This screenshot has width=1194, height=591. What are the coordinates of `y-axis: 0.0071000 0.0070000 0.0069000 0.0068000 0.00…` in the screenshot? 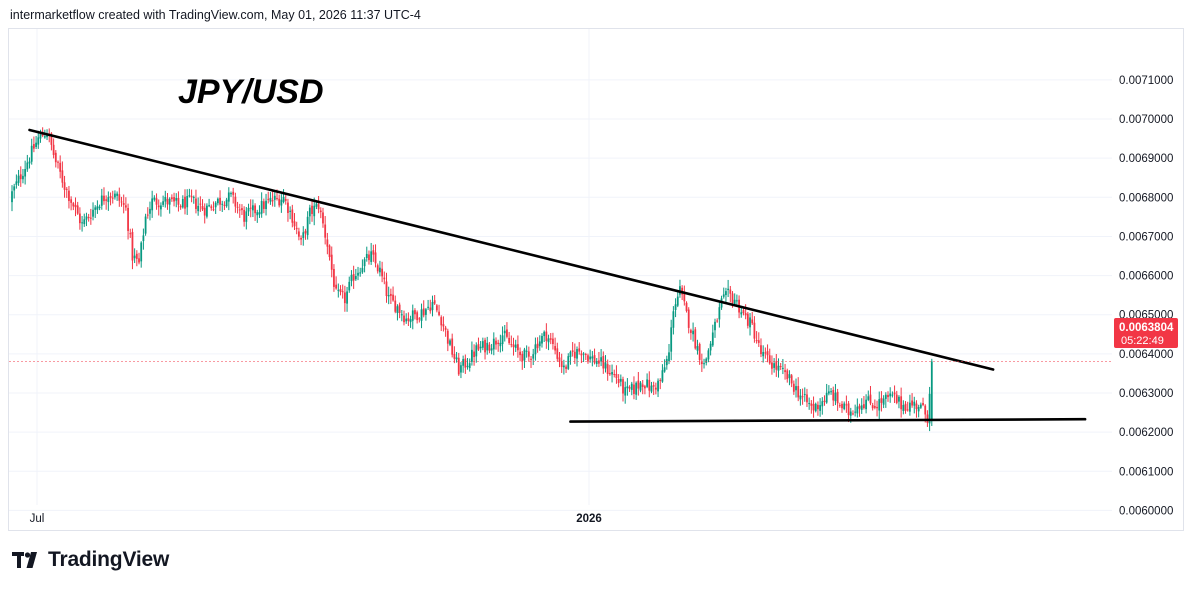 It's located at (1146, 296).